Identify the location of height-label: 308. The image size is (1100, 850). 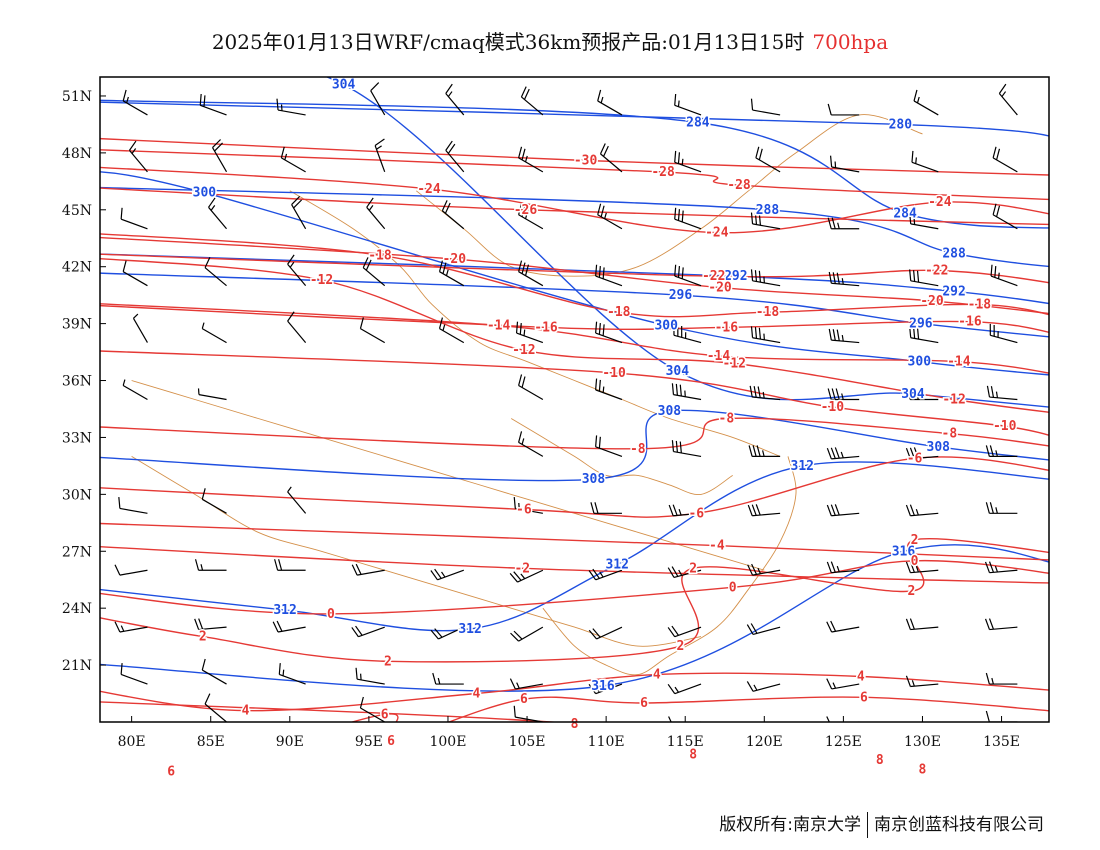
(670, 411).